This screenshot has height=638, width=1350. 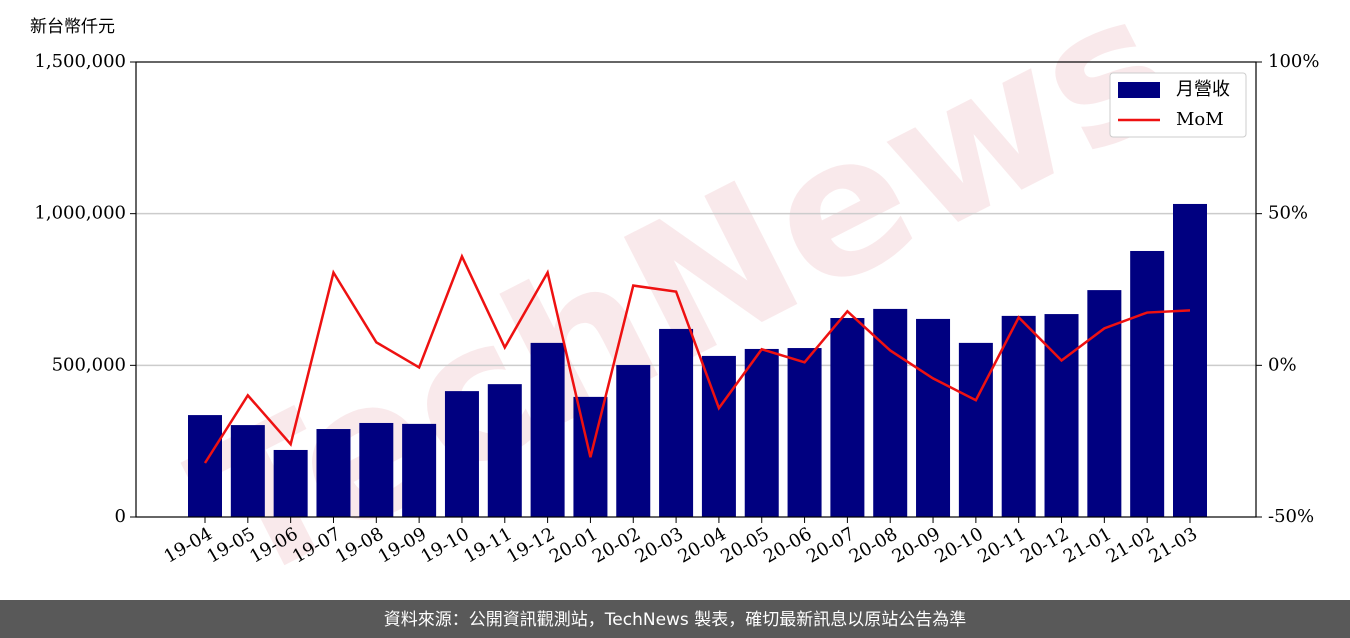 I want to click on x-tick-label: 20-12, so click(x=1044, y=545).